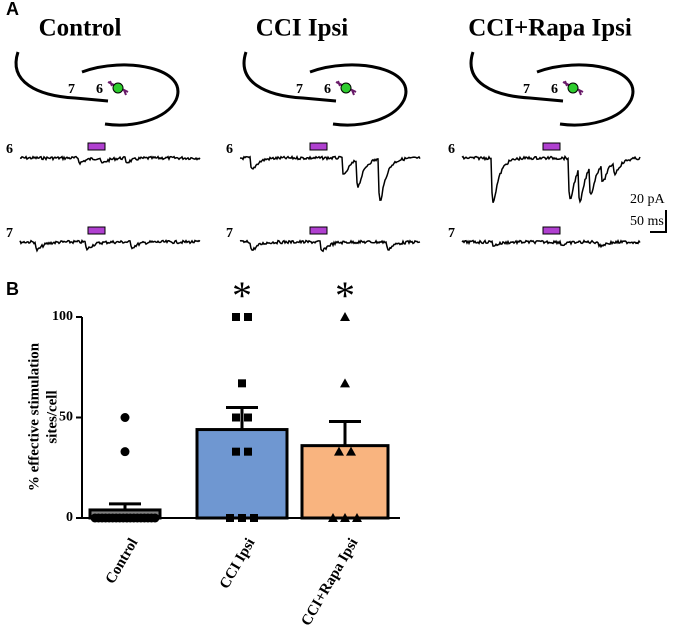 Image resolution: width=682 pixels, height=627 pixels. What do you see at coordinates (52, 416) in the screenshot?
I see `y-axis-label: sites/cell` at bounding box center [52, 416].